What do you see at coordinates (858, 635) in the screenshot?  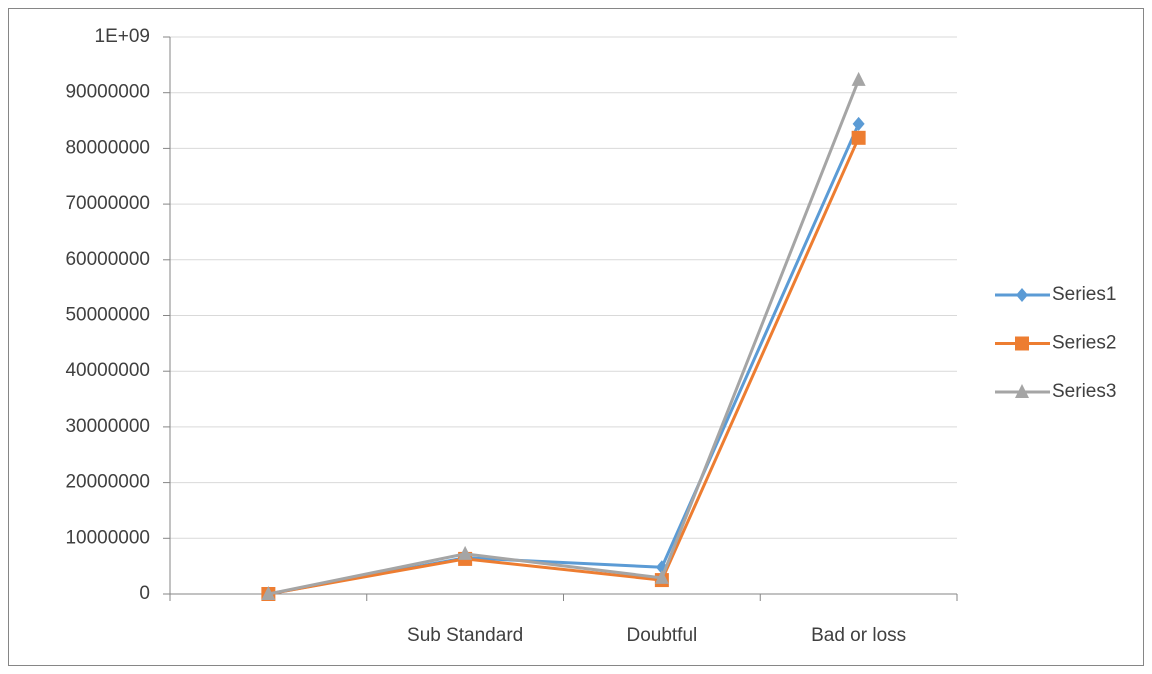 I see `x-tick-label: Bad or loss` at bounding box center [858, 635].